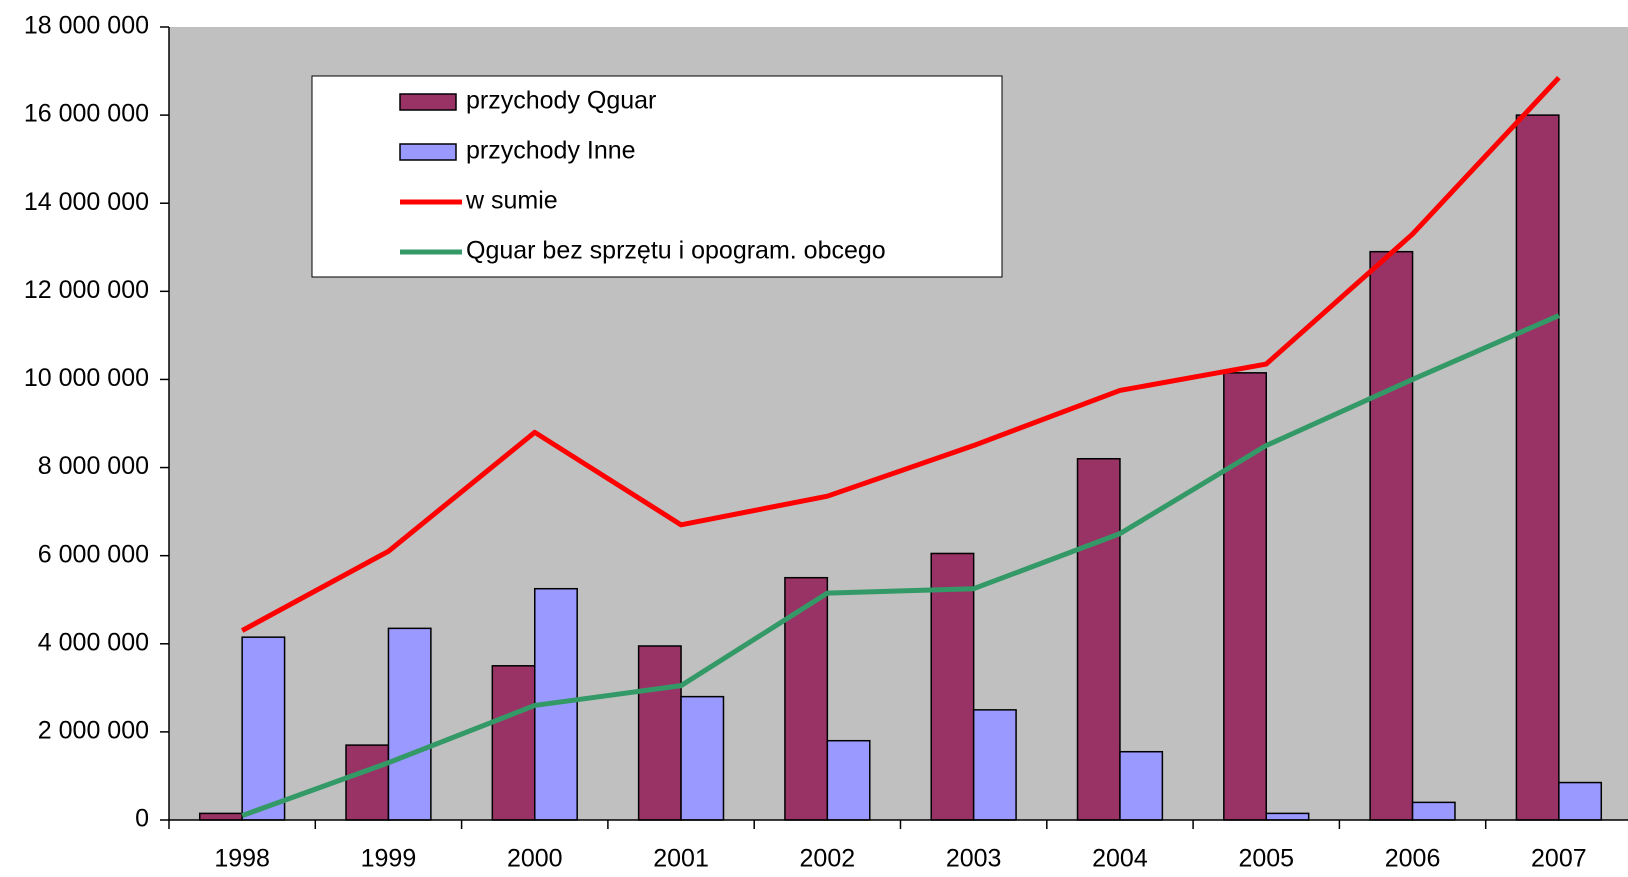 This screenshot has height=877, width=1628. I want to click on y-tick-label: 0, so click(142, 819).